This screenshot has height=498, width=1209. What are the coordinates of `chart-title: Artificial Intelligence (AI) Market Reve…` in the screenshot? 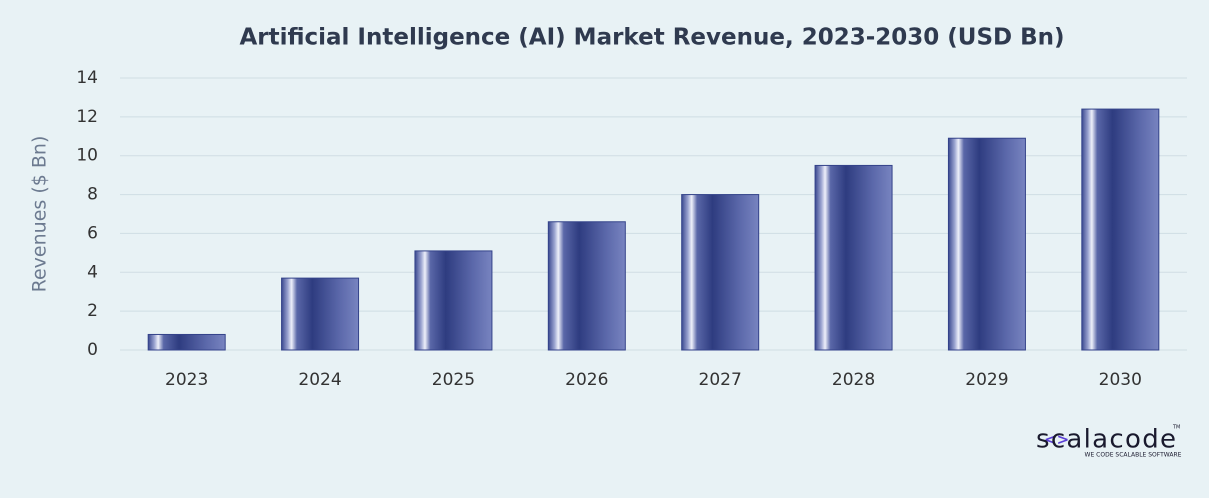 It's located at (651, 38).